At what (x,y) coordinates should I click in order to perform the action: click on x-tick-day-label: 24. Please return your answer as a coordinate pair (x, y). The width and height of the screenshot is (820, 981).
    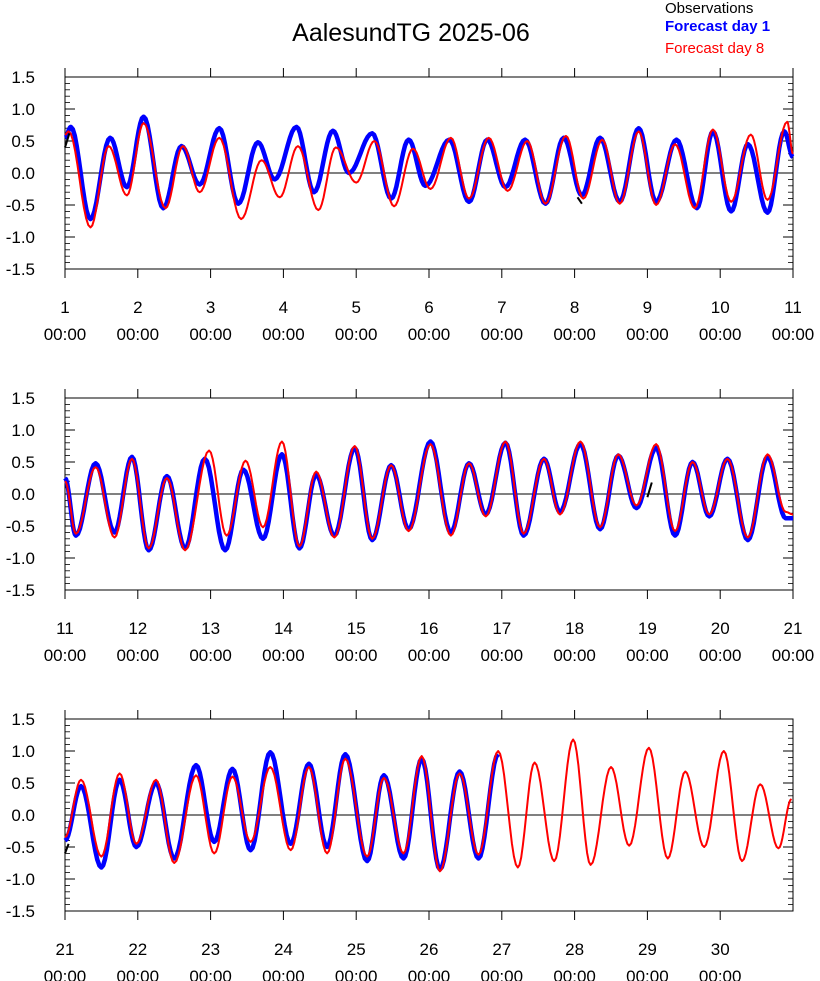
    Looking at the image, I should click on (283, 949).